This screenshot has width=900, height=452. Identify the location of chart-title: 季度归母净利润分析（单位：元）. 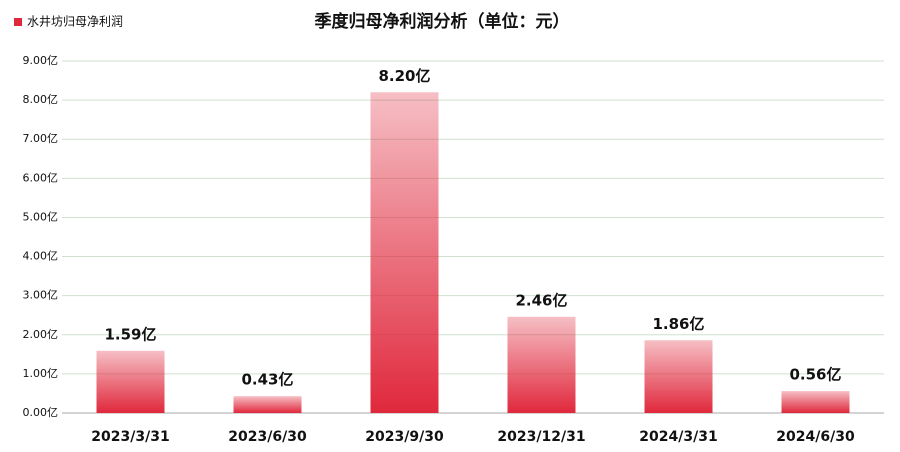
(442, 21).